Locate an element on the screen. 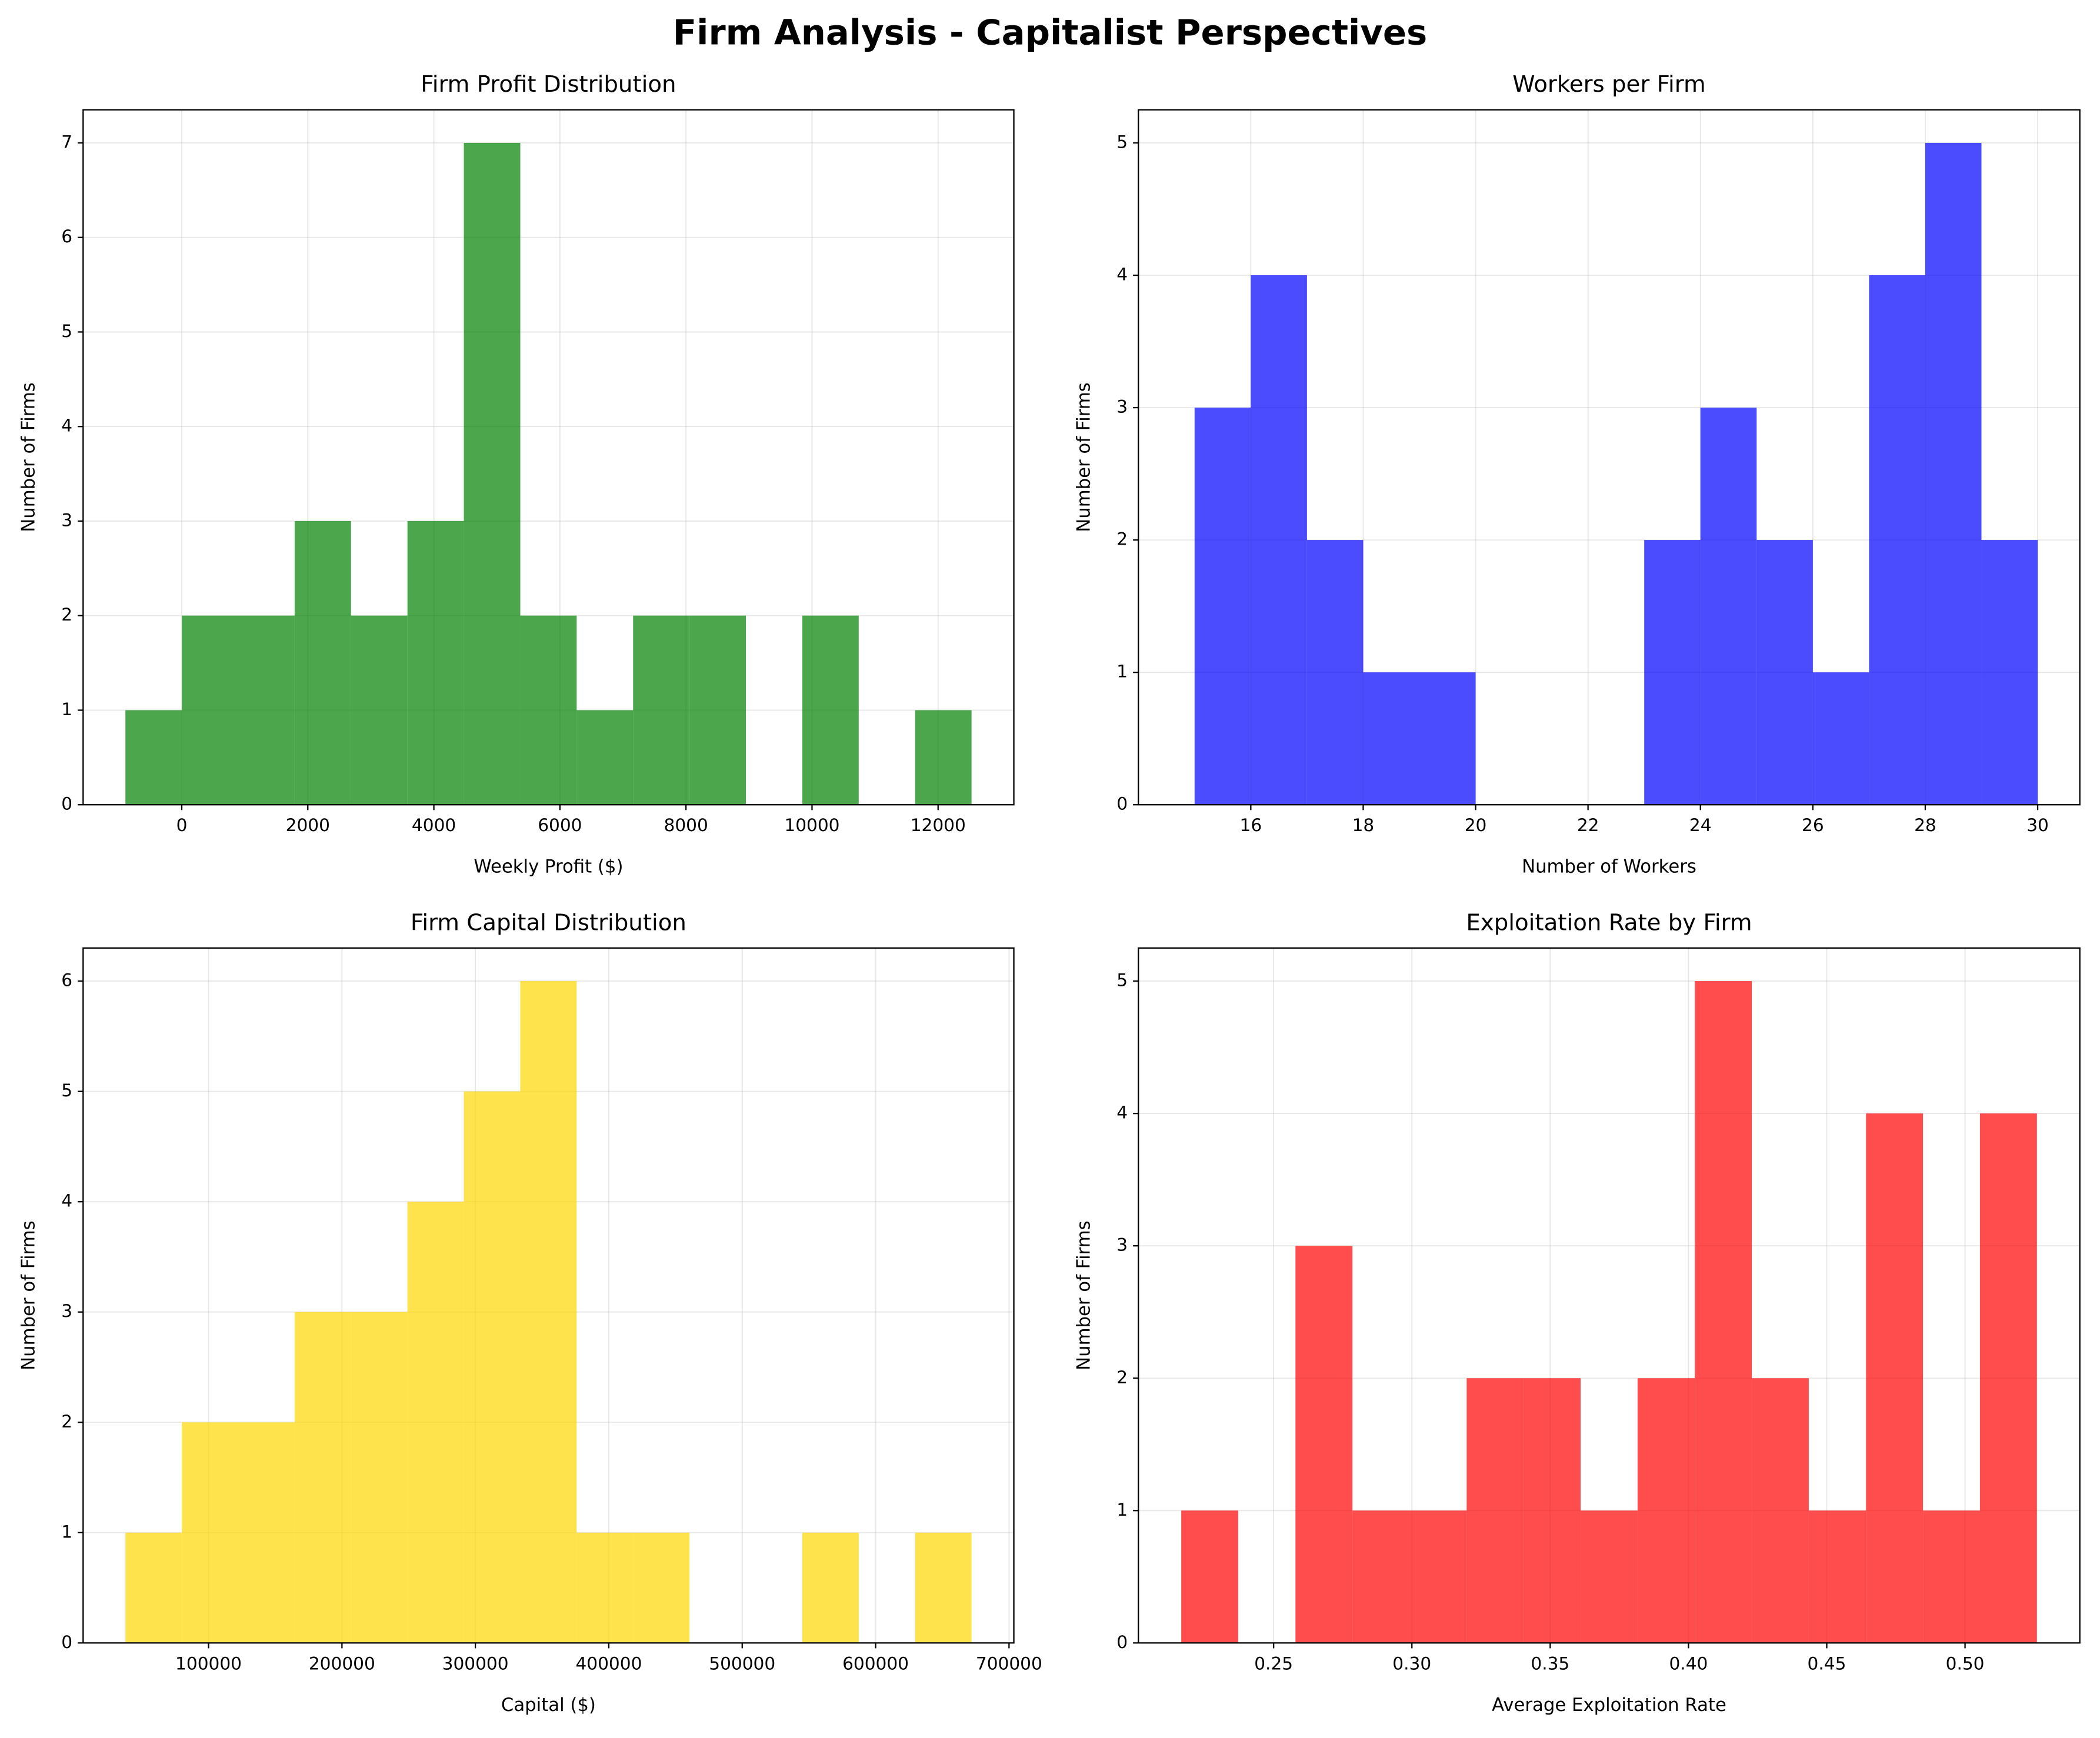 This screenshot has width=2100, height=1738. figure-title: Firm Analysis - Capitalist Perspectives is located at coordinates (1050, 32).